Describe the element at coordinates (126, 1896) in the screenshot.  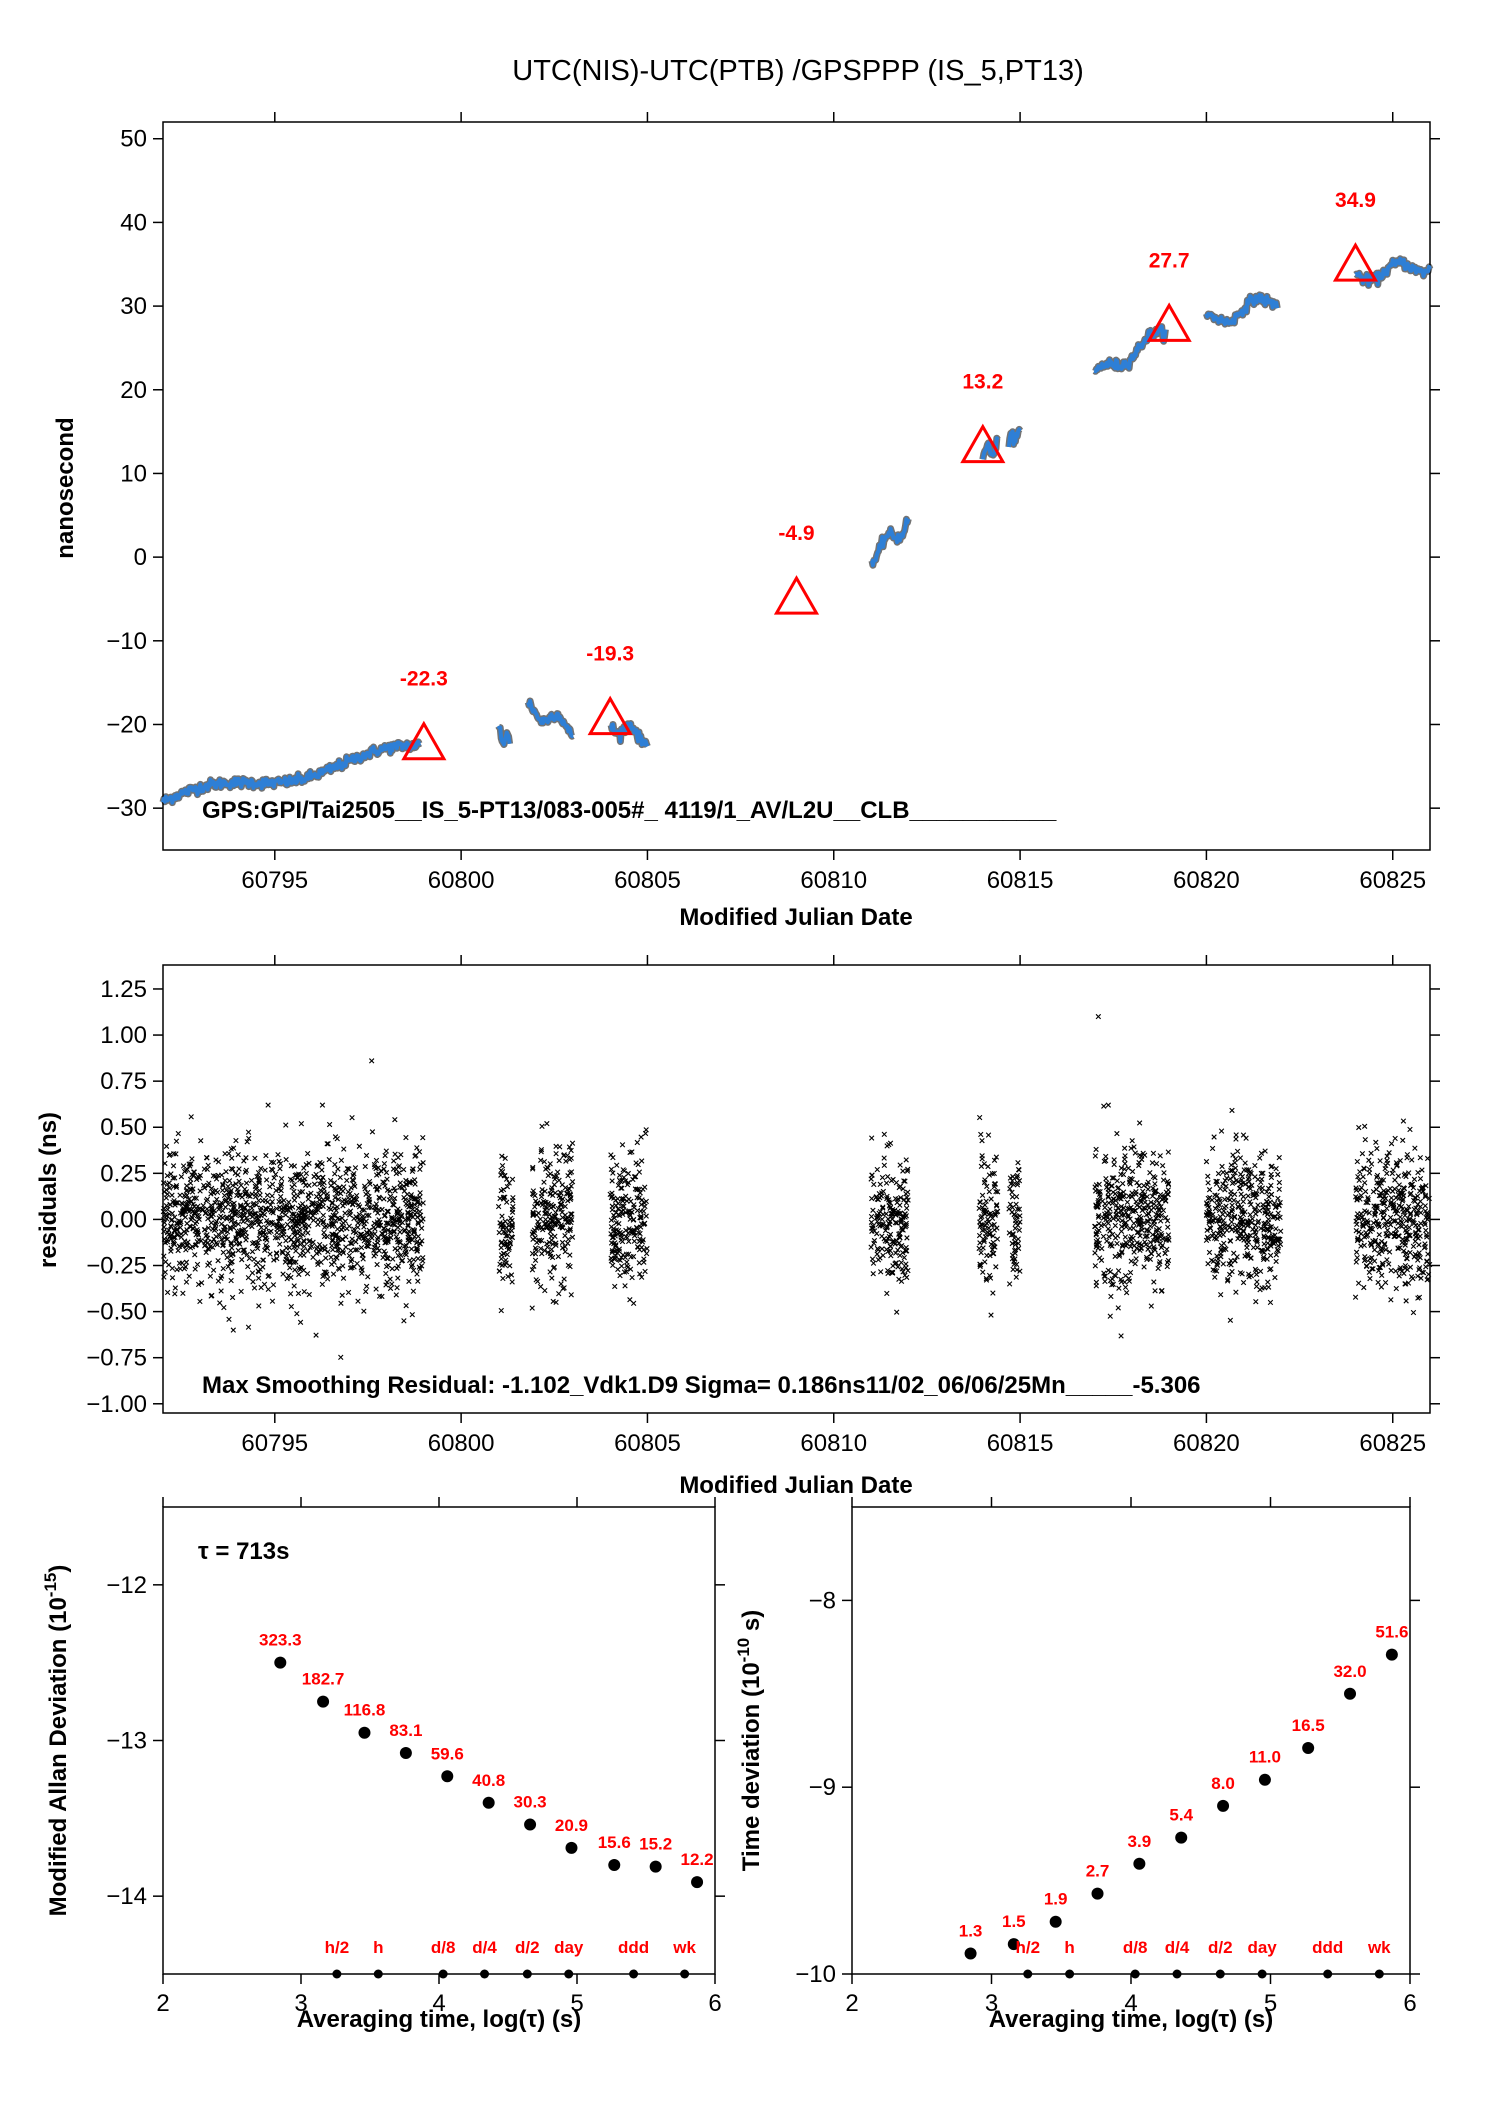
I see `y-tick-label: −14` at that location.